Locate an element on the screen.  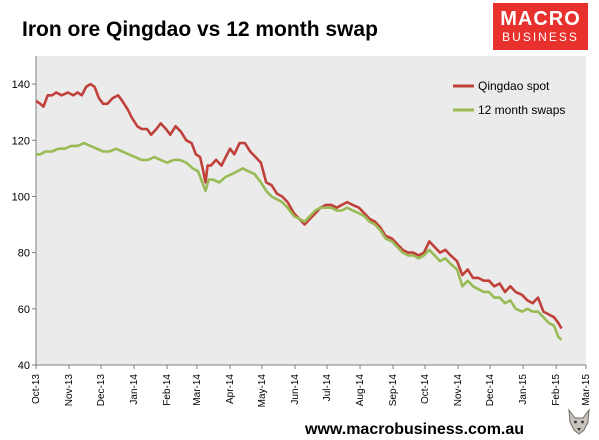
logo-line-business: BUSINESS is located at coordinates (540, 37).